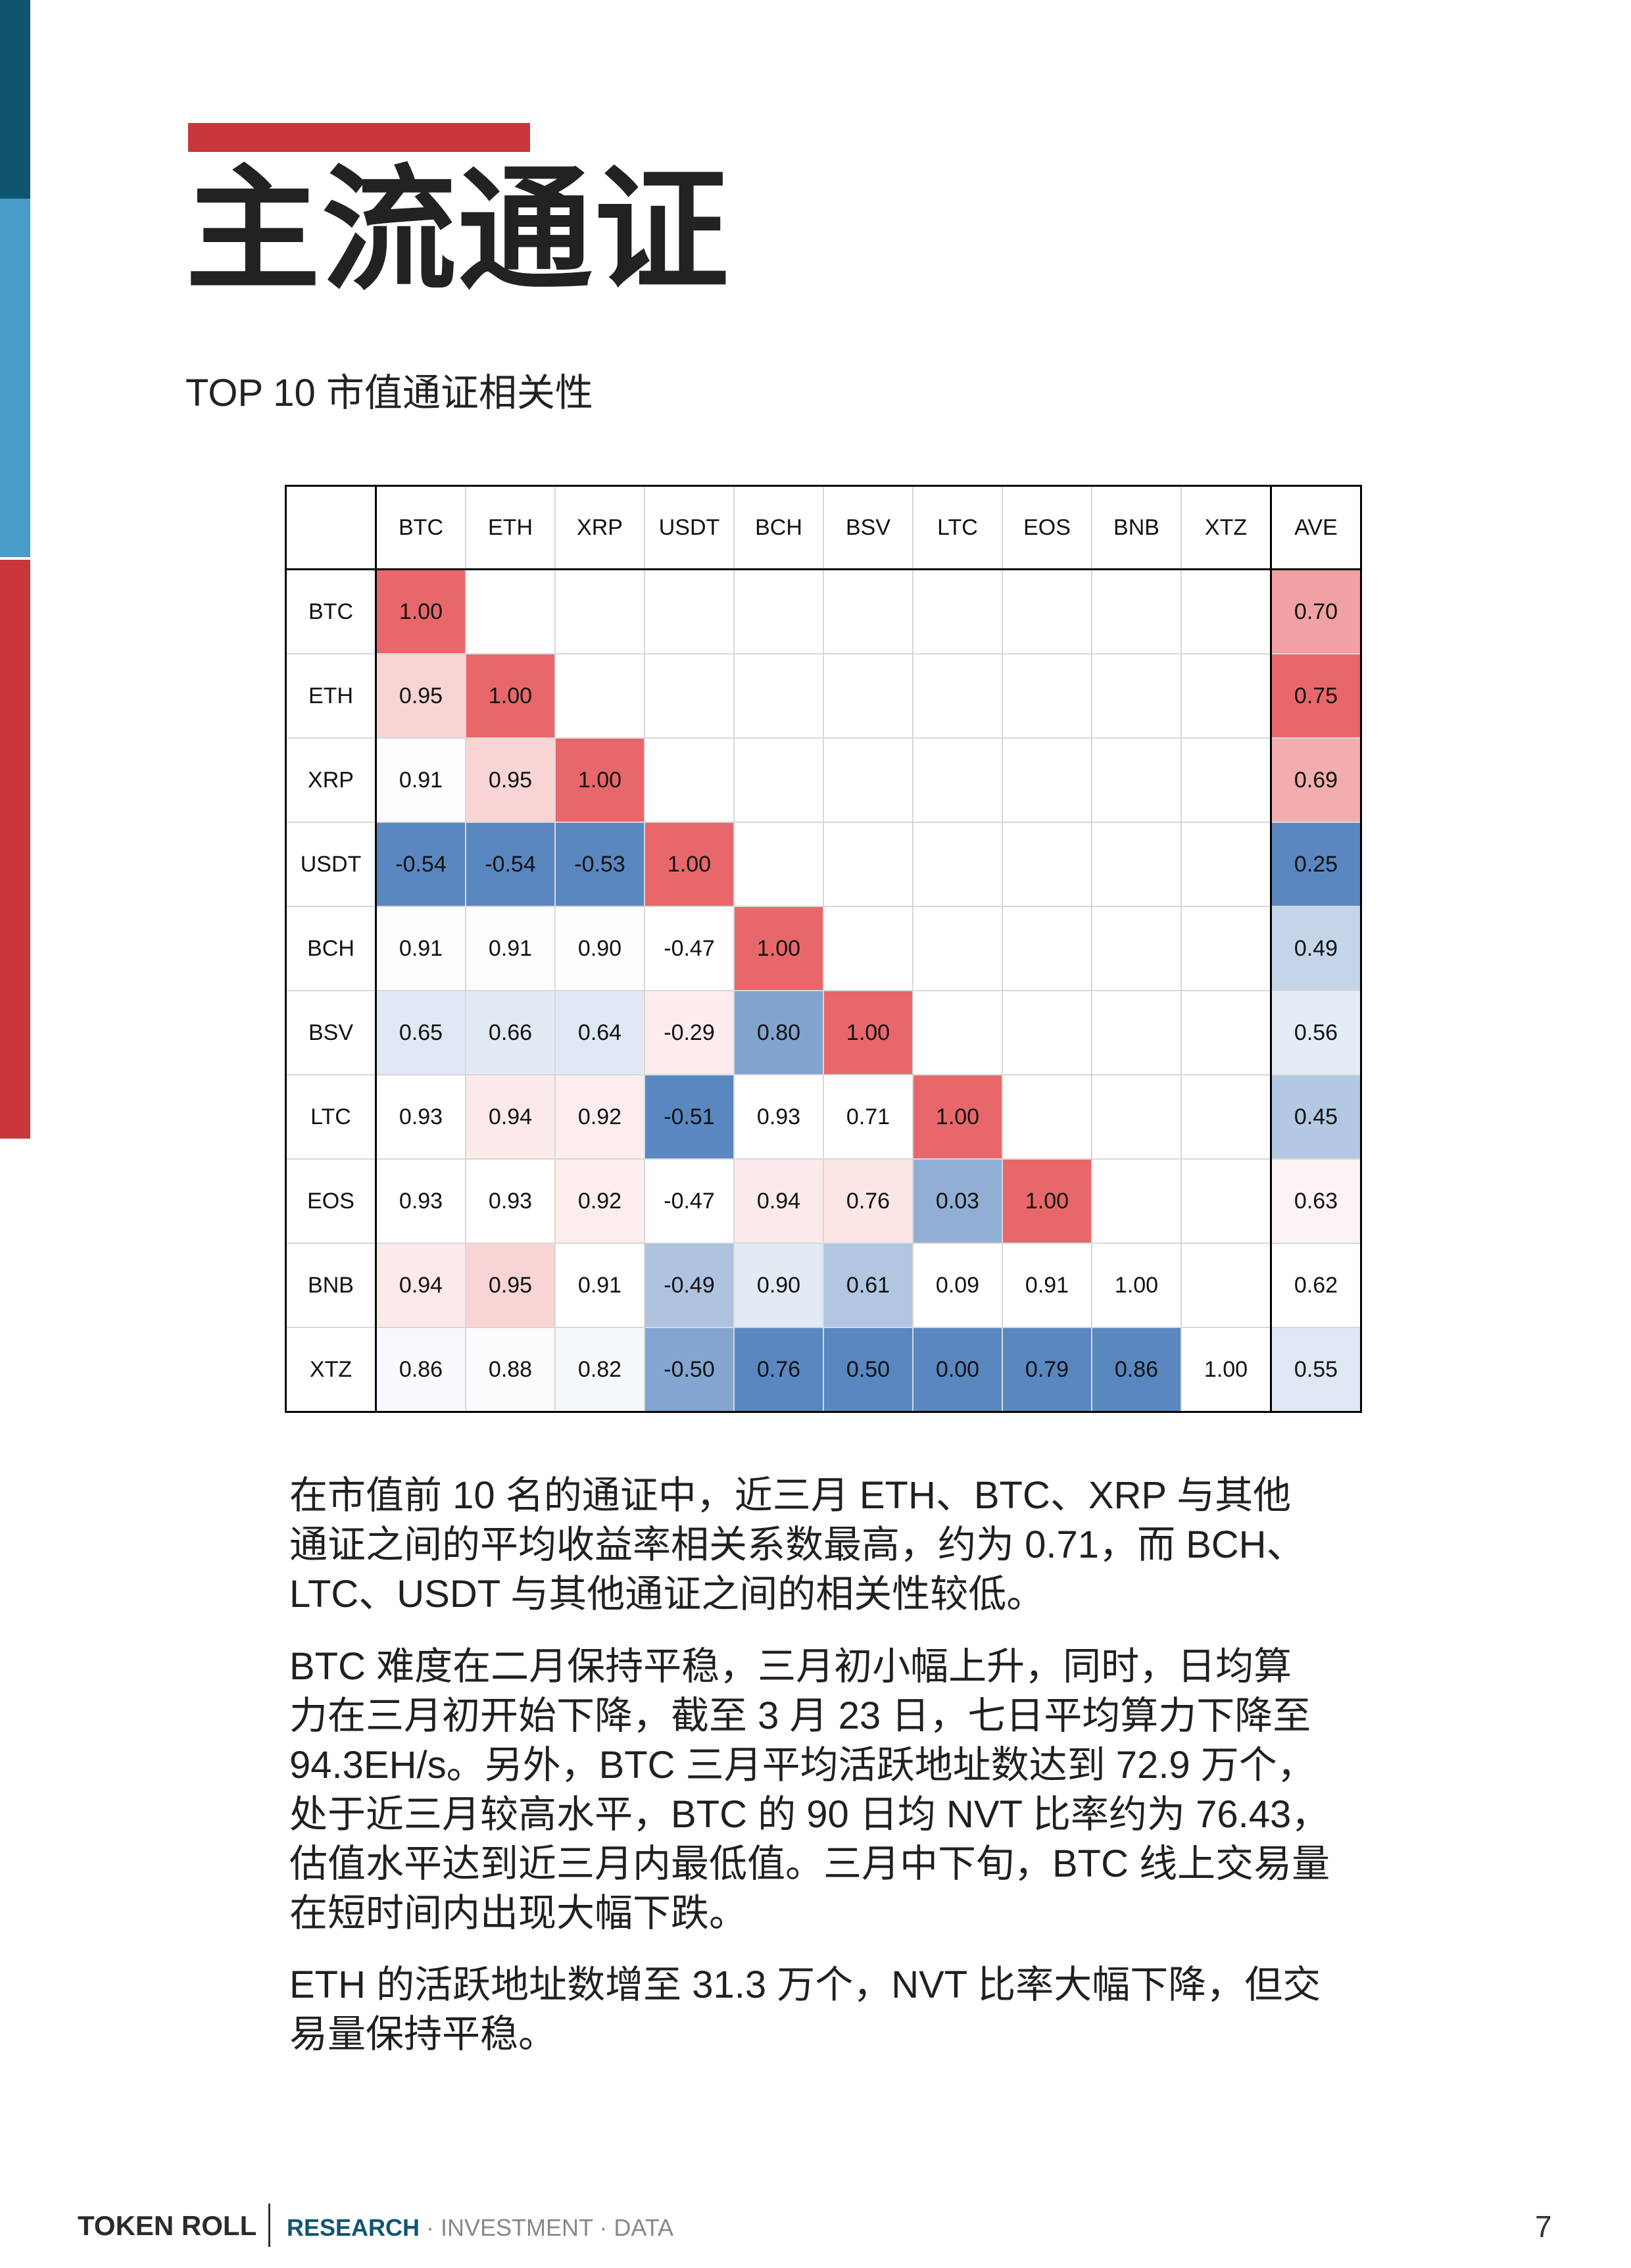  What do you see at coordinates (1316, 527) in the screenshot?
I see `column-header: AVE` at bounding box center [1316, 527].